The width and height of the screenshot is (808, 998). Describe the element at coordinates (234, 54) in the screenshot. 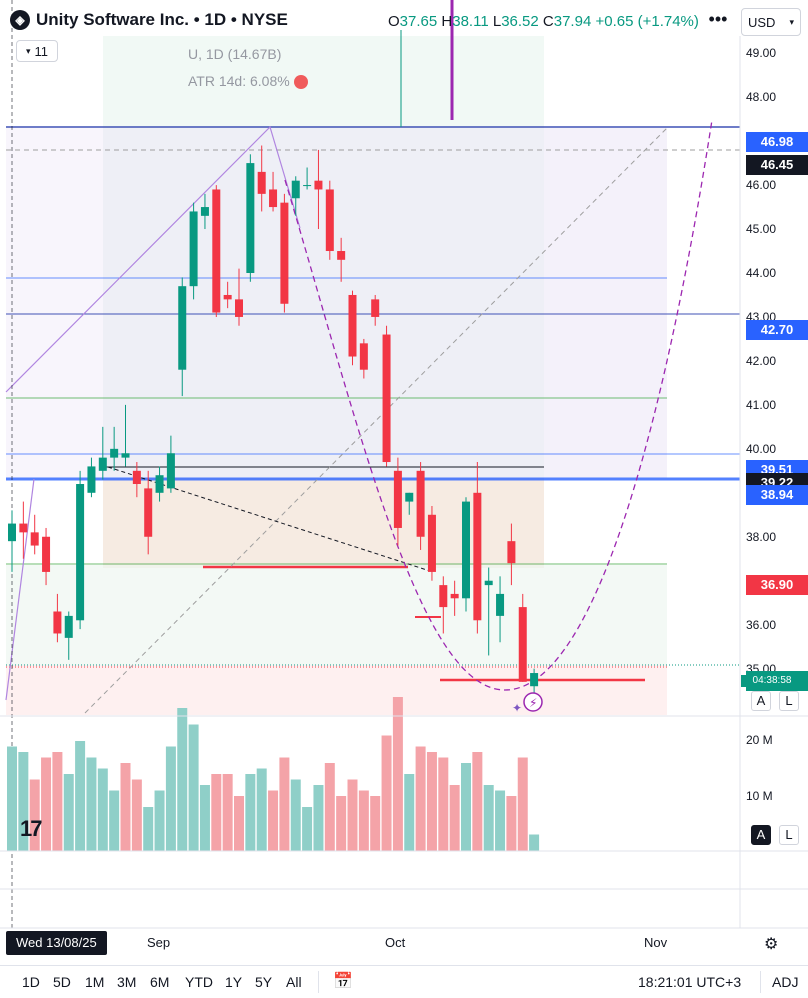

I see `indicator-market-cap: U, 1D (14.67B)` at that location.